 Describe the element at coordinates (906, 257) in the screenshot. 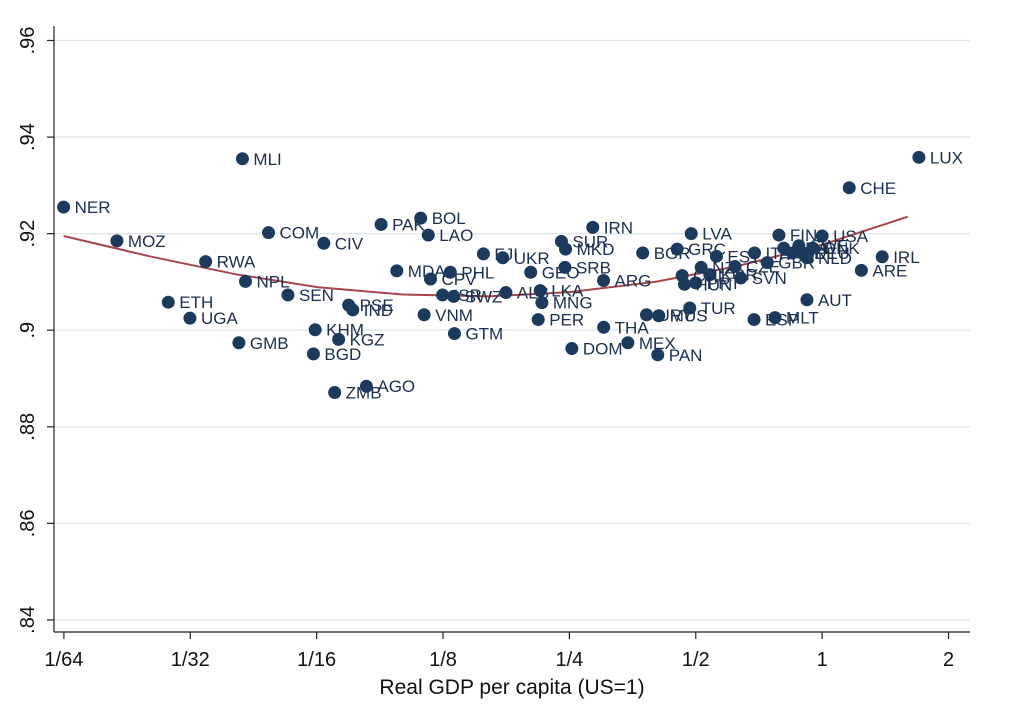

I see `data-point-label: IRL` at that location.